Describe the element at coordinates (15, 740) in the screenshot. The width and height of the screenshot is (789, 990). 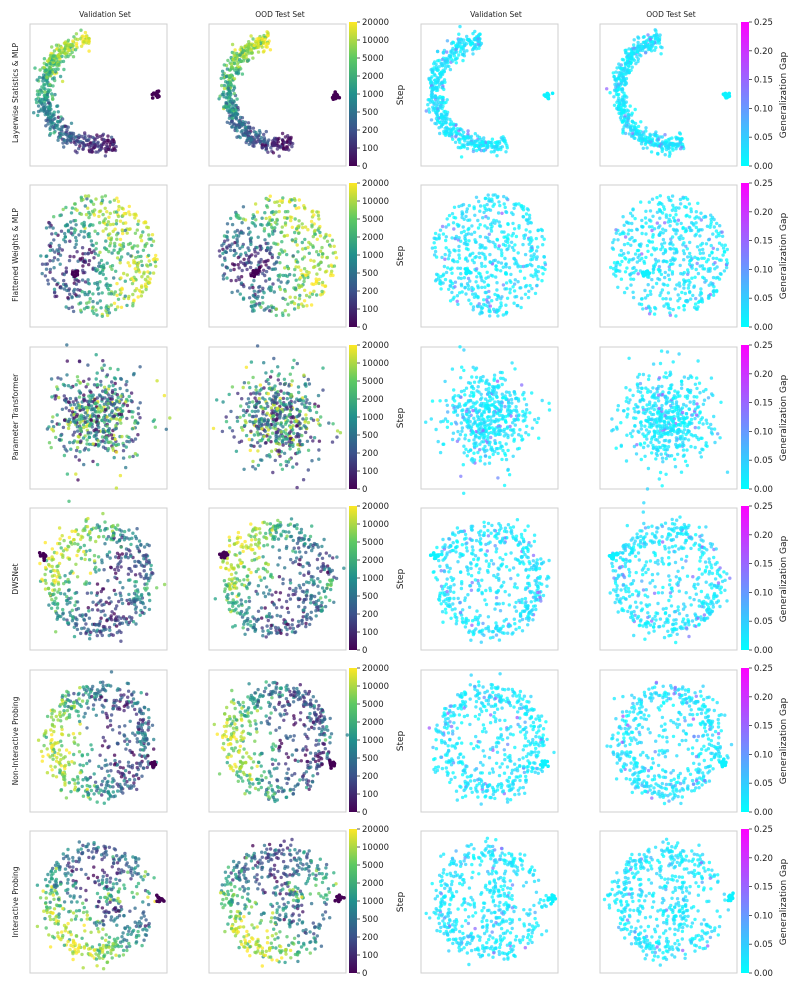
I see `row-label-5: Non-Interactive Probing` at that location.